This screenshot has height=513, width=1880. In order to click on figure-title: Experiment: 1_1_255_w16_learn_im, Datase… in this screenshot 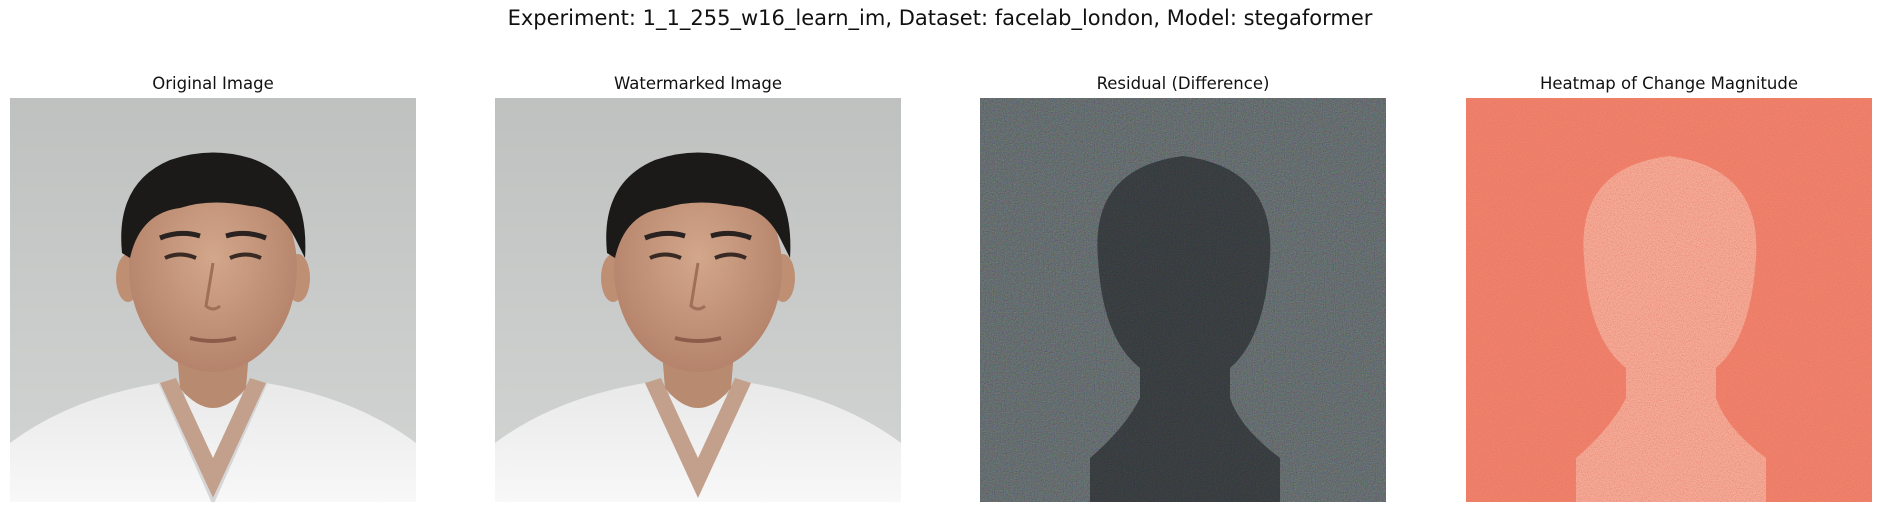, I will do `click(940, 18)`.